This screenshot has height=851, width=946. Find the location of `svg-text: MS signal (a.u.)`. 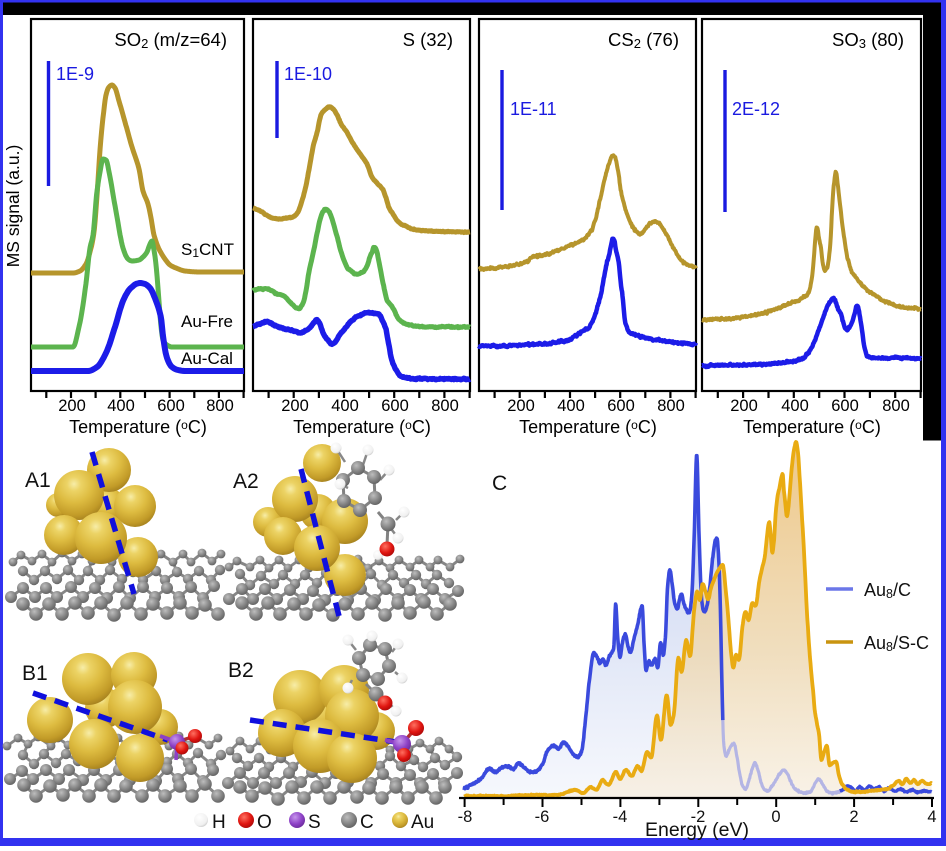

svg-text: MS signal (a.u.) is located at coordinates (13, 206).